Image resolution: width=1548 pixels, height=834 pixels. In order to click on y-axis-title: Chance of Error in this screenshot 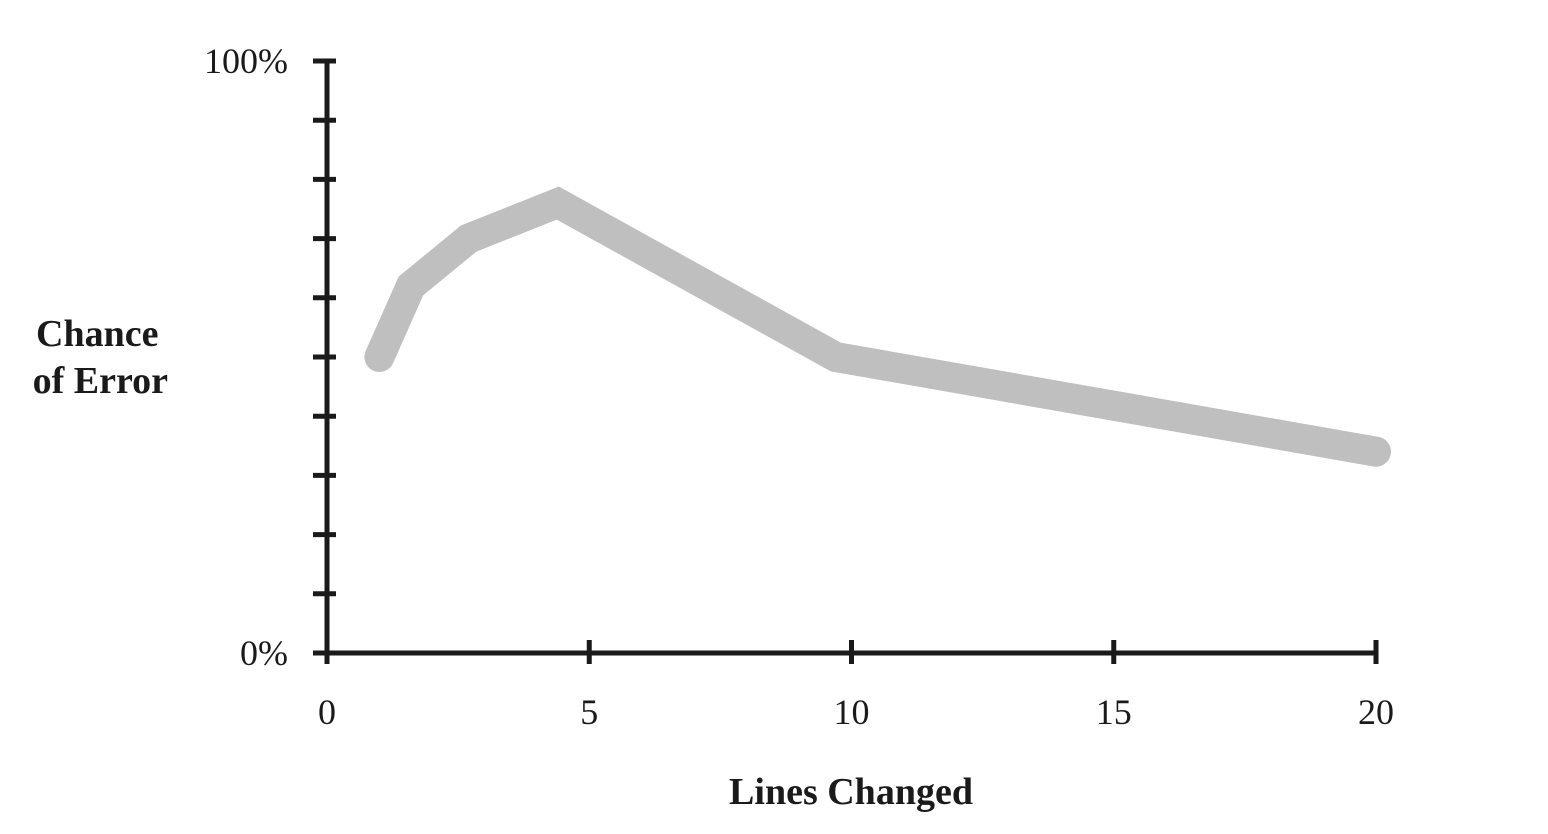, I will do `click(101, 357)`.